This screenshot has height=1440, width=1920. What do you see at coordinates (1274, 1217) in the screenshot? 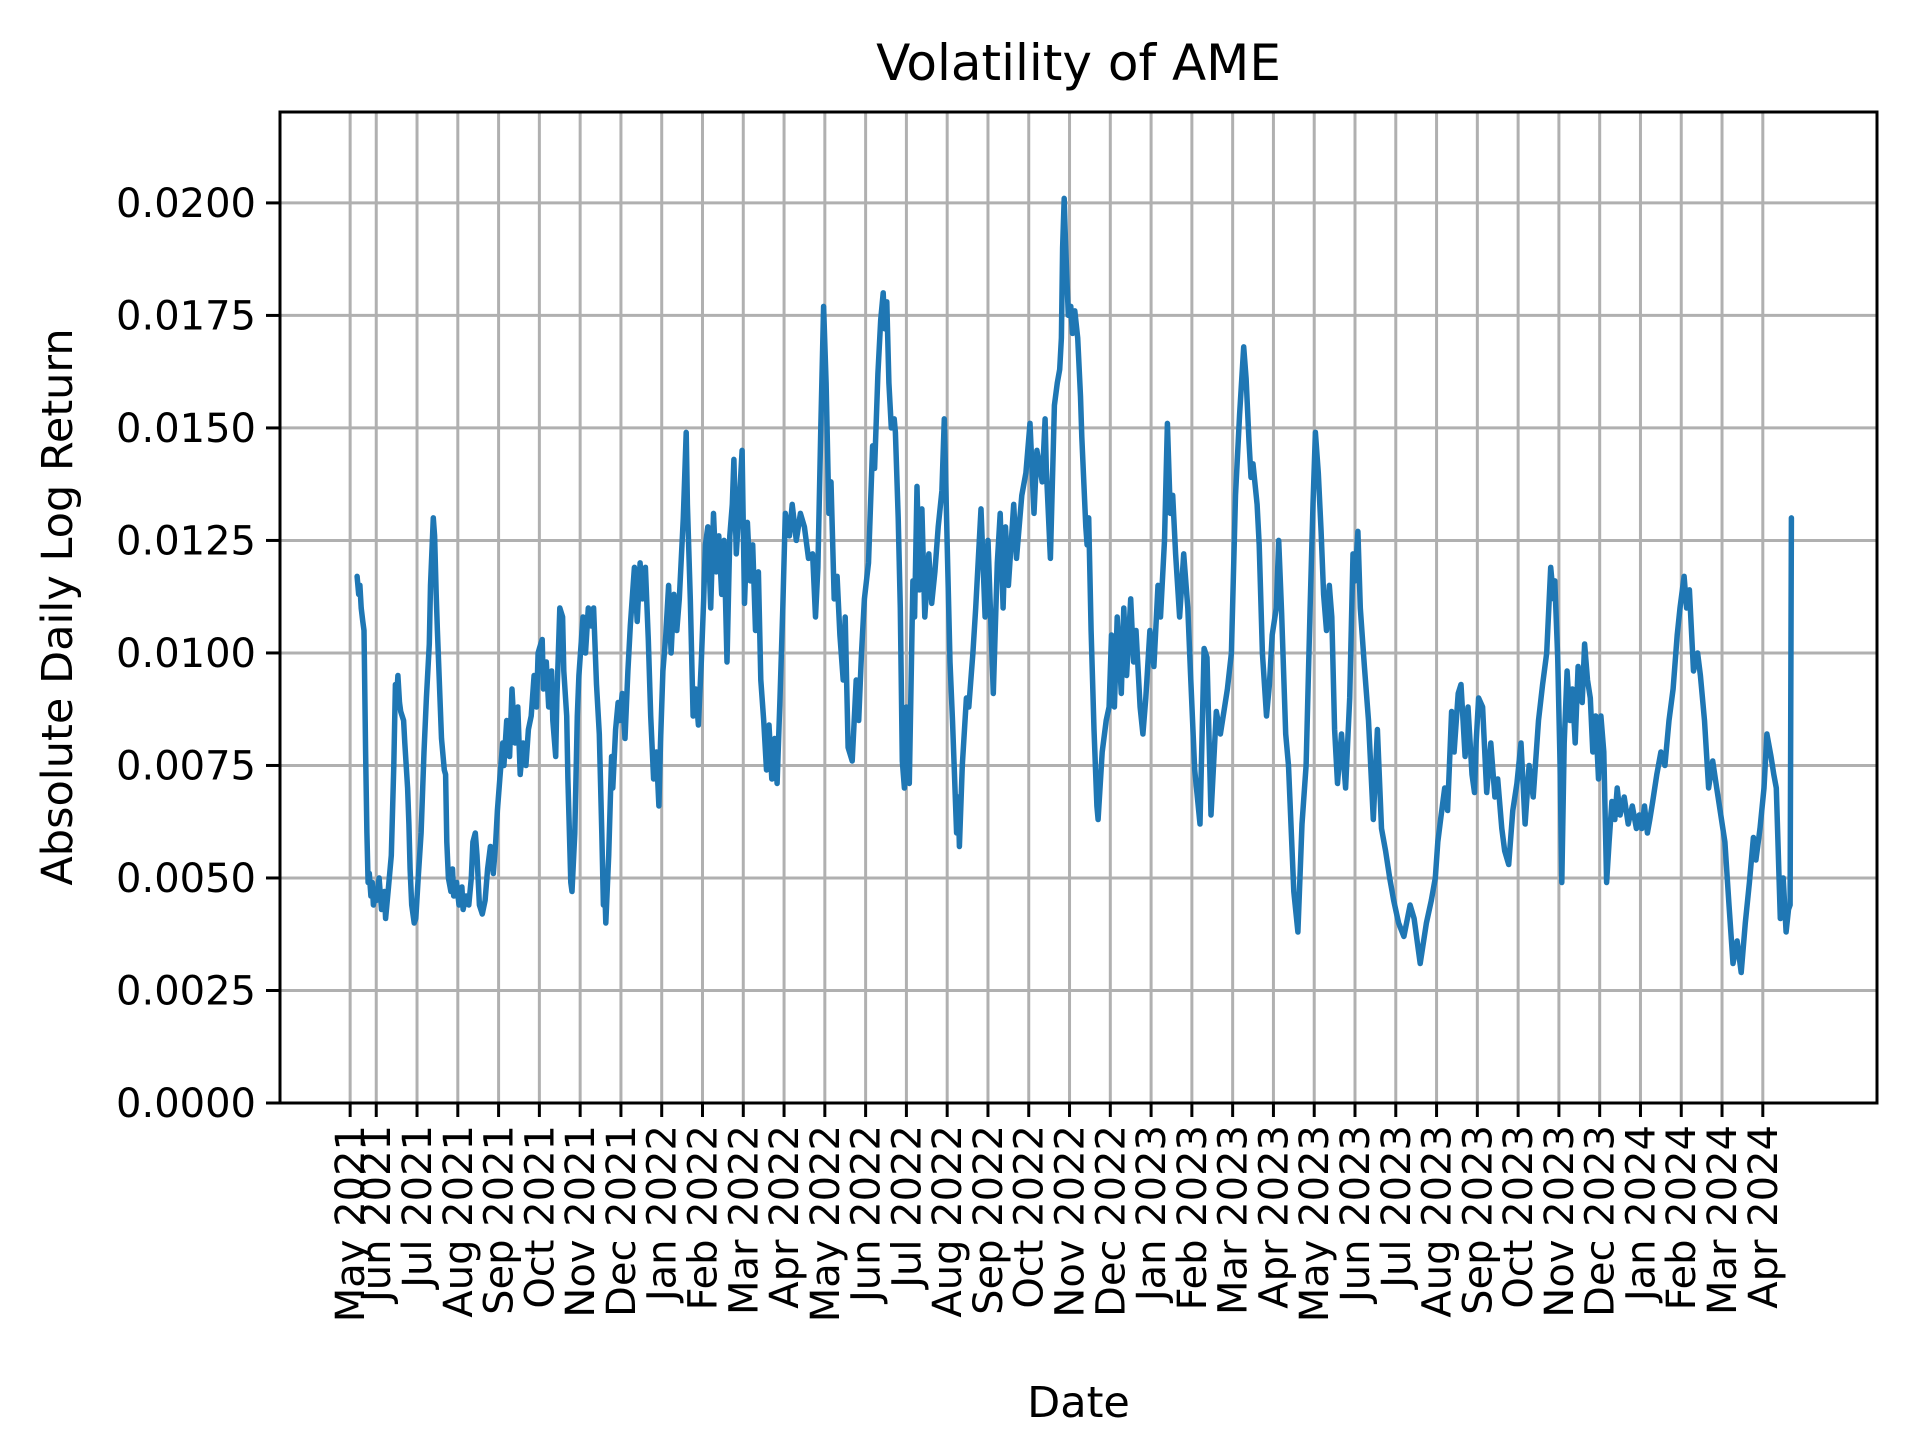
I see `x-tick-label: Apr 2023` at bounding box center [1274, 1217].